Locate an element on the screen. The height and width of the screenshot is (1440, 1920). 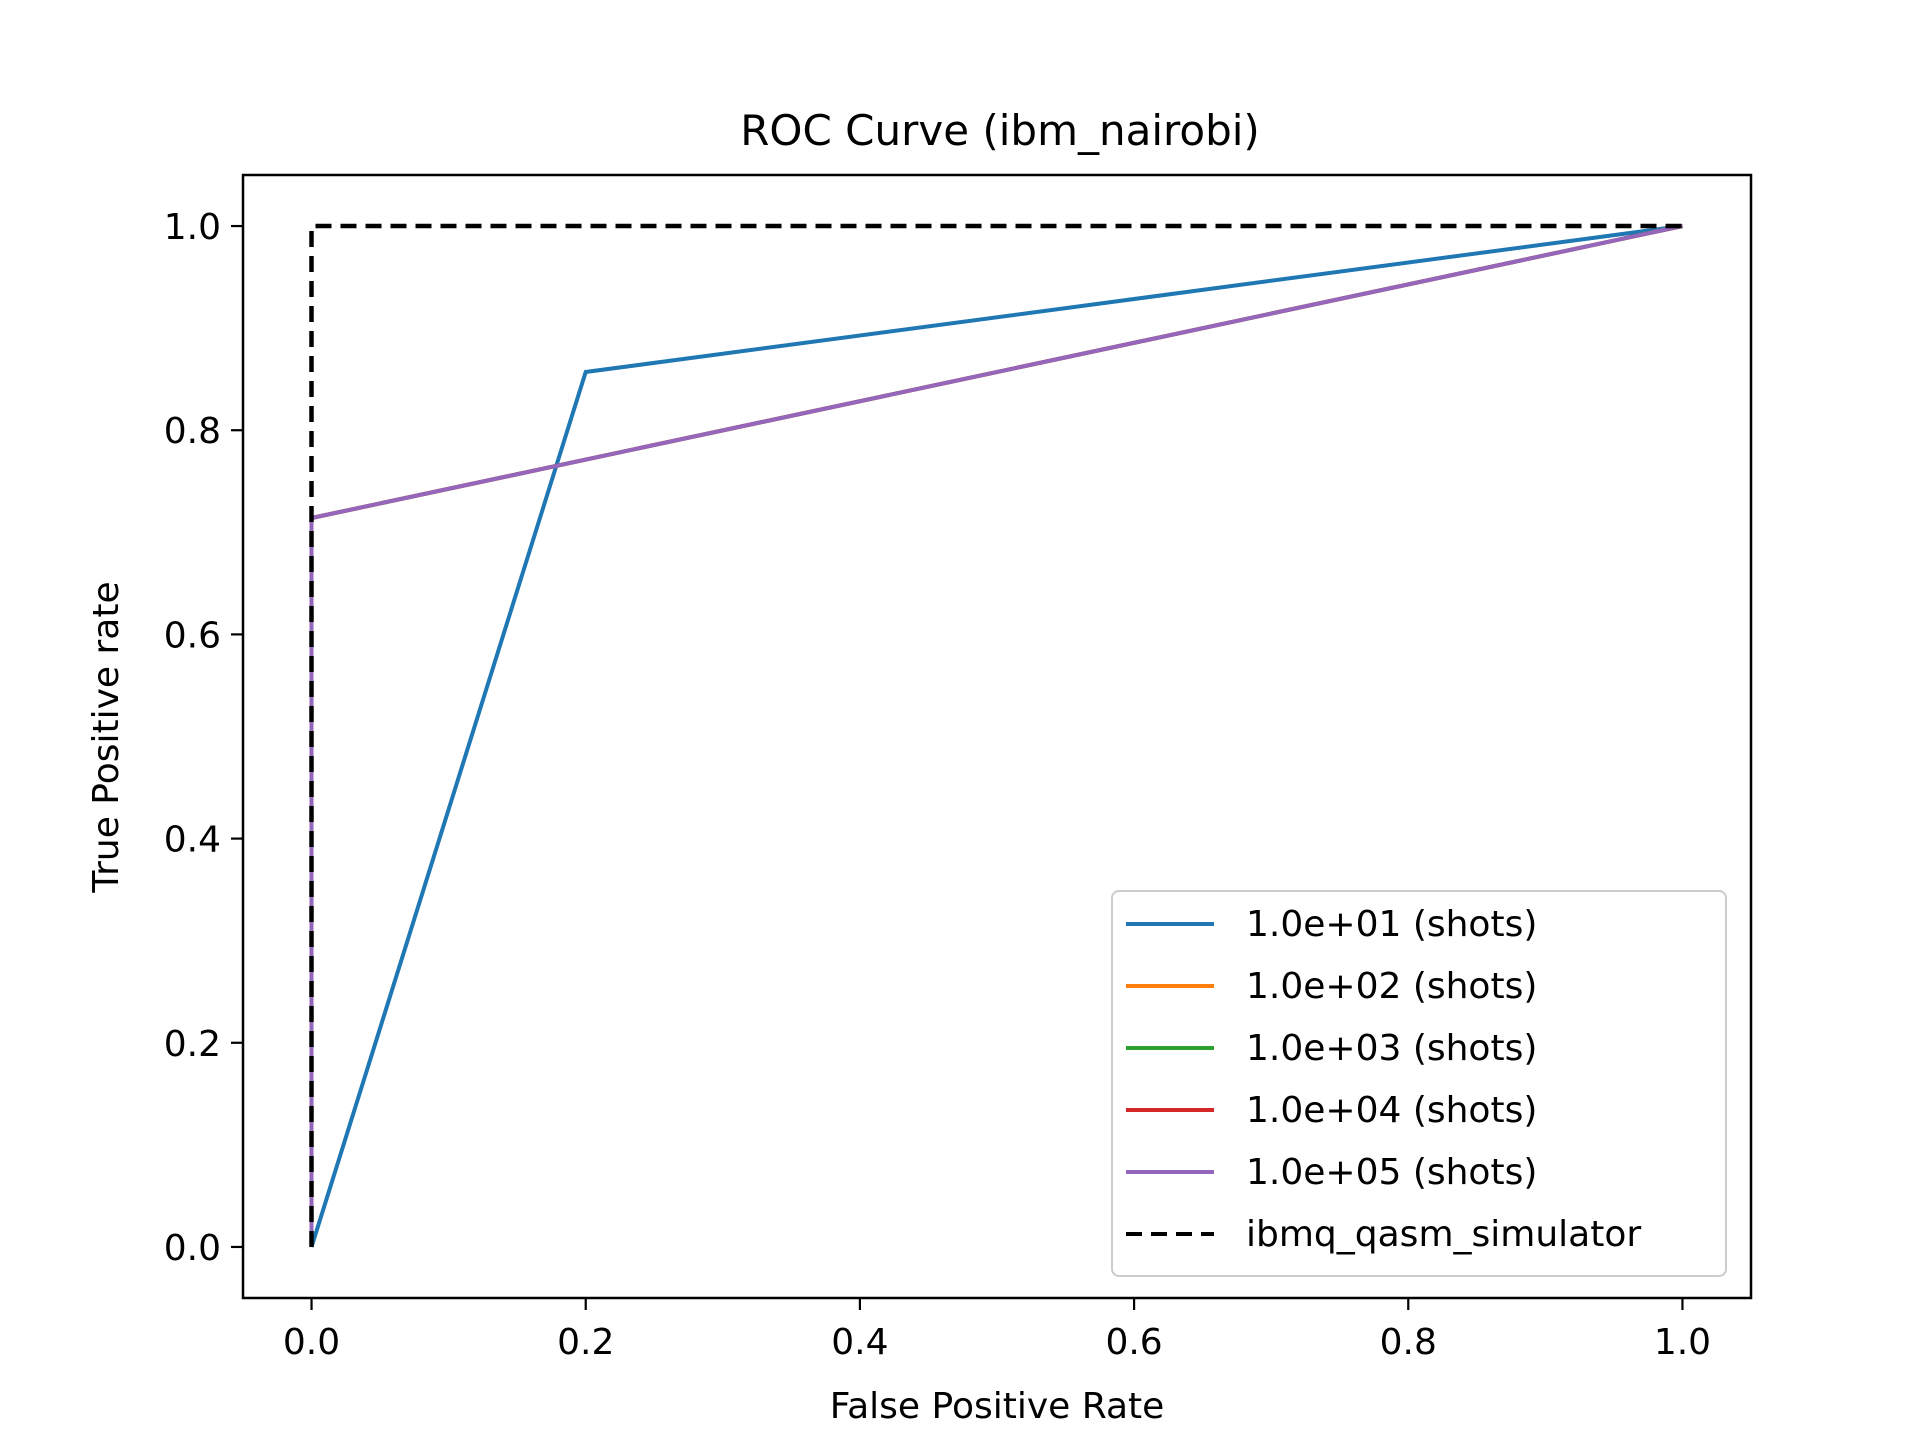
x-tick-label: 0.2 is located at coordinates (585, 1342).